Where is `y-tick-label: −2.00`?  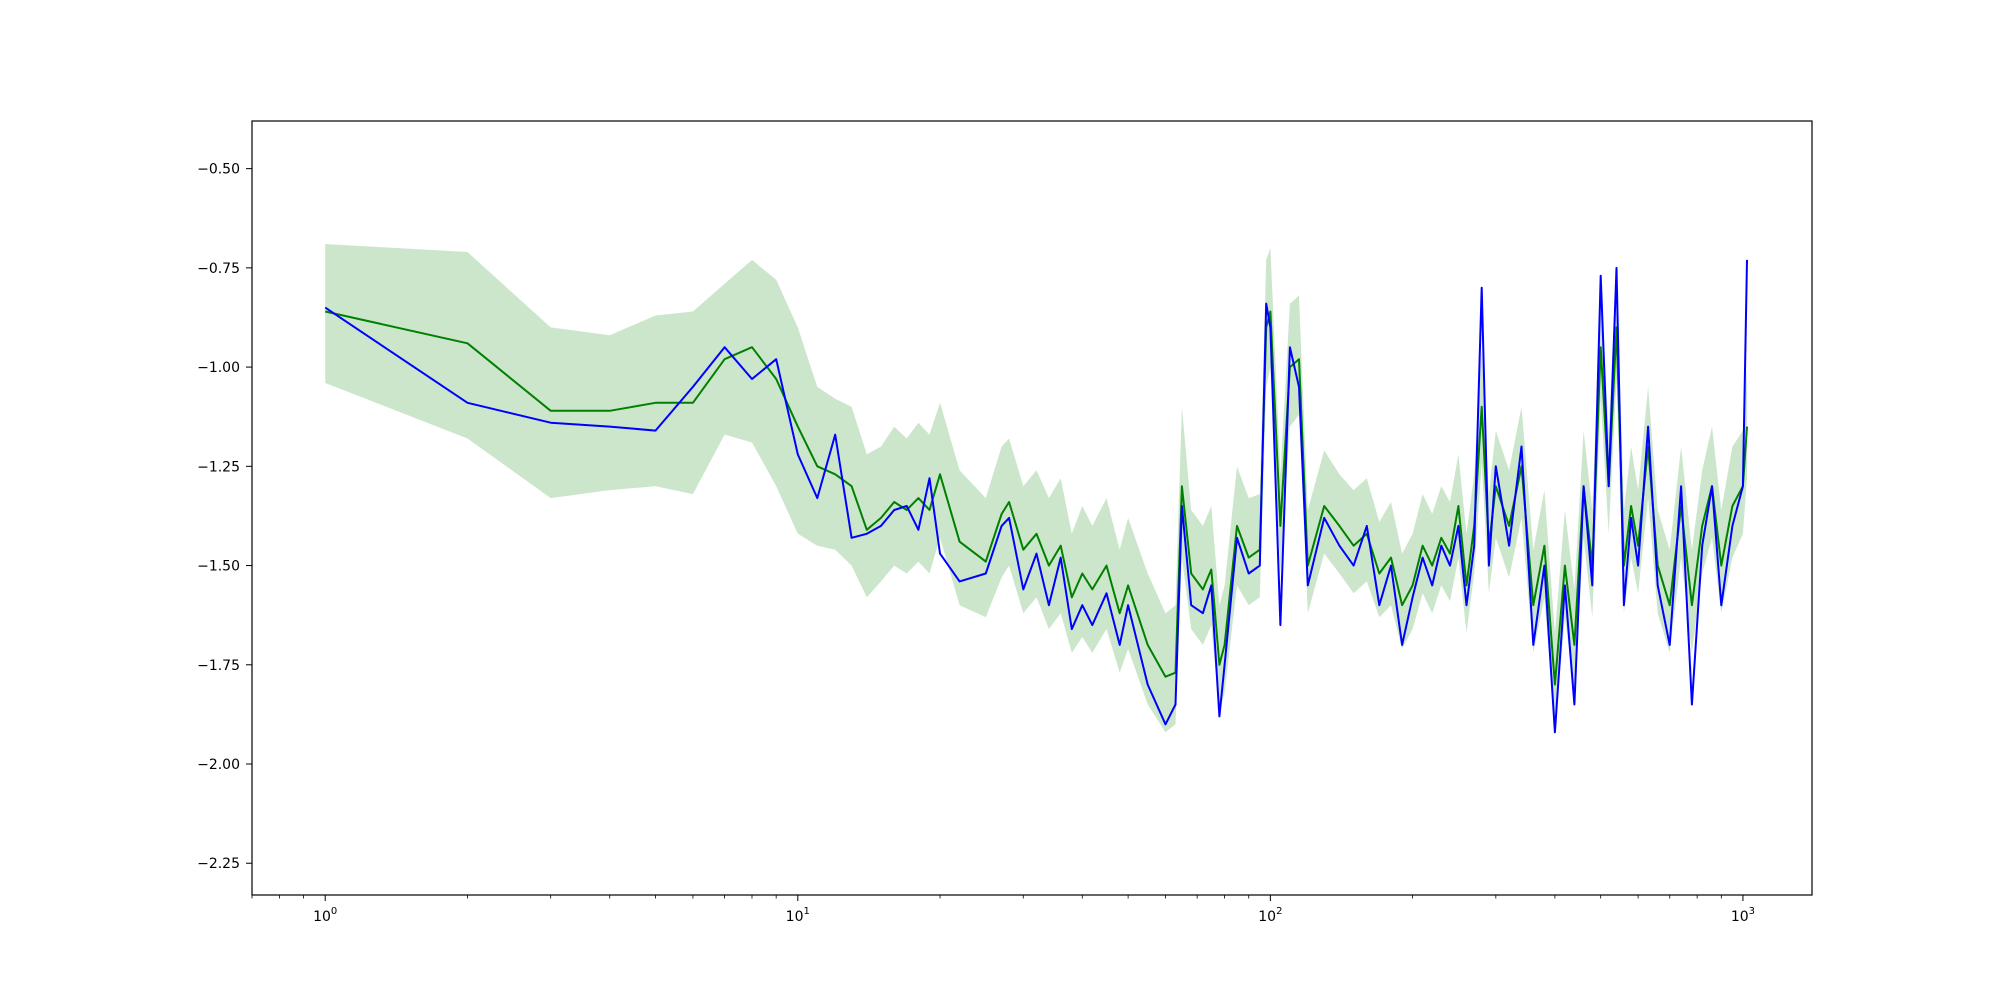
y-tick-label: −2.00 is located at coordinates (218, 765).